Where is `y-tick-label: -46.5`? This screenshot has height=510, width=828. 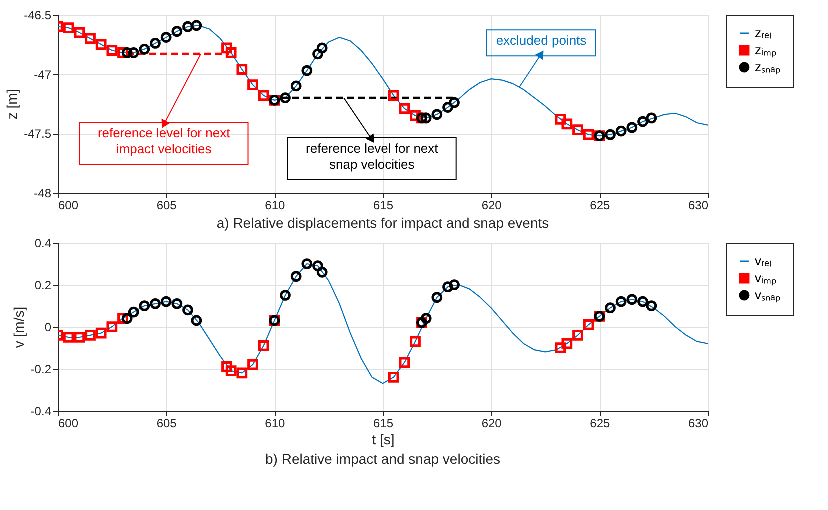 y-tick-label: -46.5 is located at coordinates (38, 15).